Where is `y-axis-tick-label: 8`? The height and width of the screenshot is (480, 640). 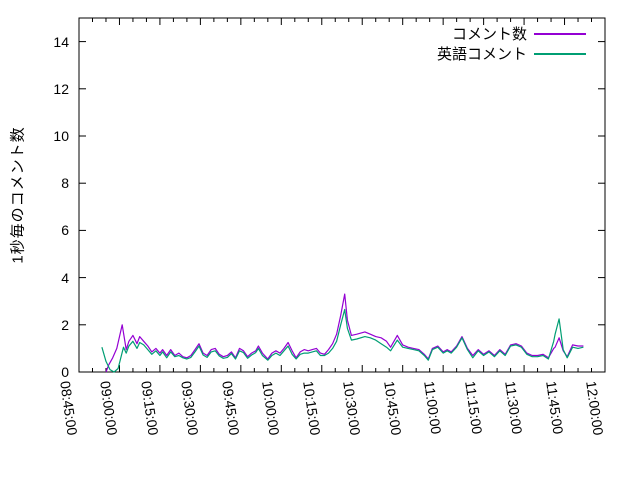 y-axis-tick-label: 8 is located at coordinates (65, 183).